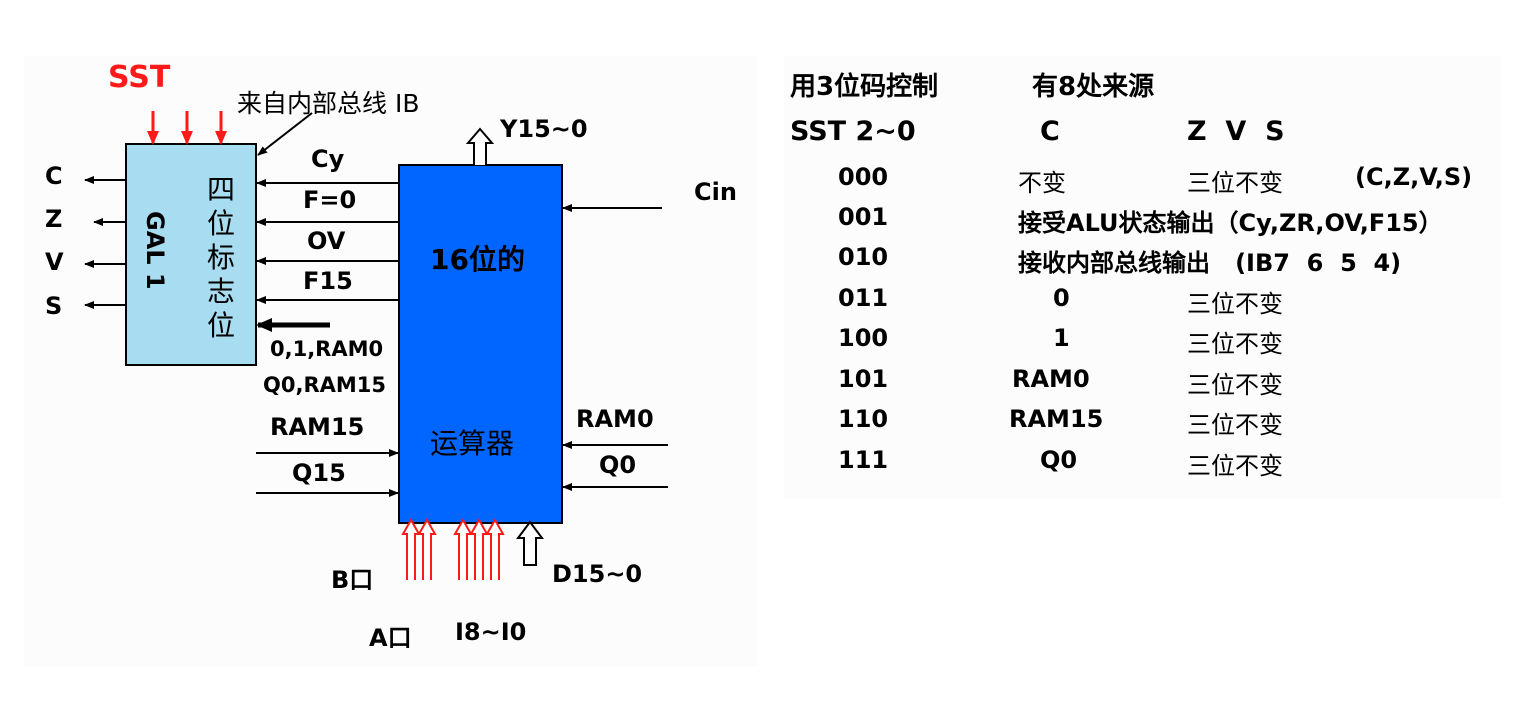 This screenshot has width=1519, height=709. What do you see at coordinates (864, 87) in the screenshot?
I see `table-intro-left: 用3位码控制` at bounding box center [864, 87].